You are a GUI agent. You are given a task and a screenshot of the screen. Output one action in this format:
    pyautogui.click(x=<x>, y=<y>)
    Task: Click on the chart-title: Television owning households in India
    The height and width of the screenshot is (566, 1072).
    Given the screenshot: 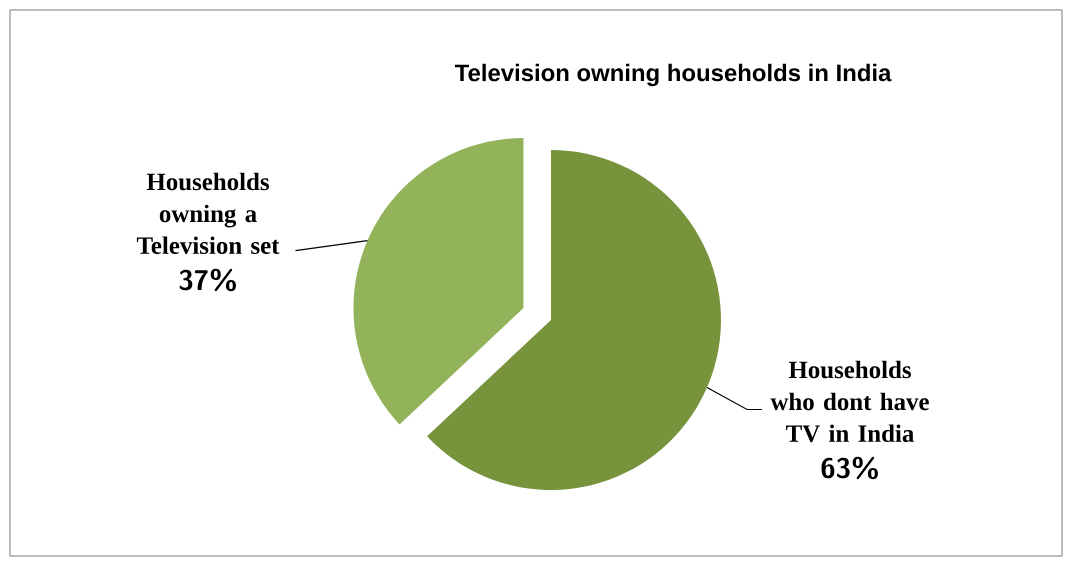 What is the action you would take?
    pyautogui.click(x=673, y=75)
    